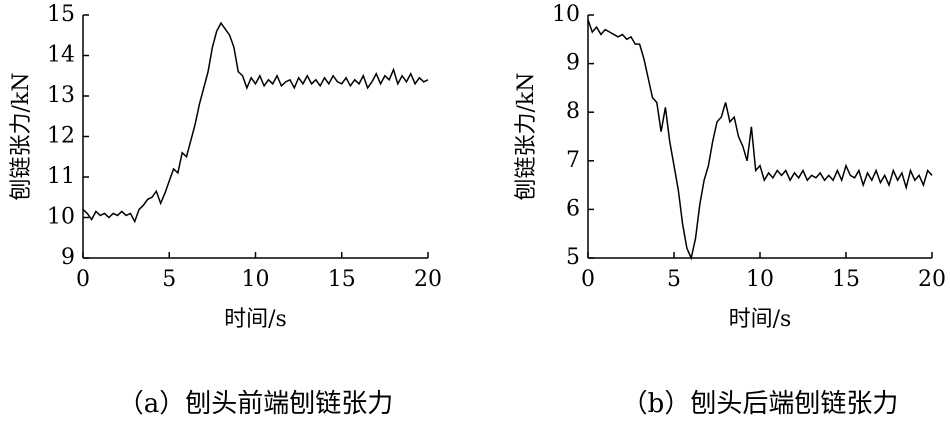 This screenshot has width=950, height=424. Describe the element at coordinates (573, 208) in the screenshot. I see `y-tick-label: 6` at that location.